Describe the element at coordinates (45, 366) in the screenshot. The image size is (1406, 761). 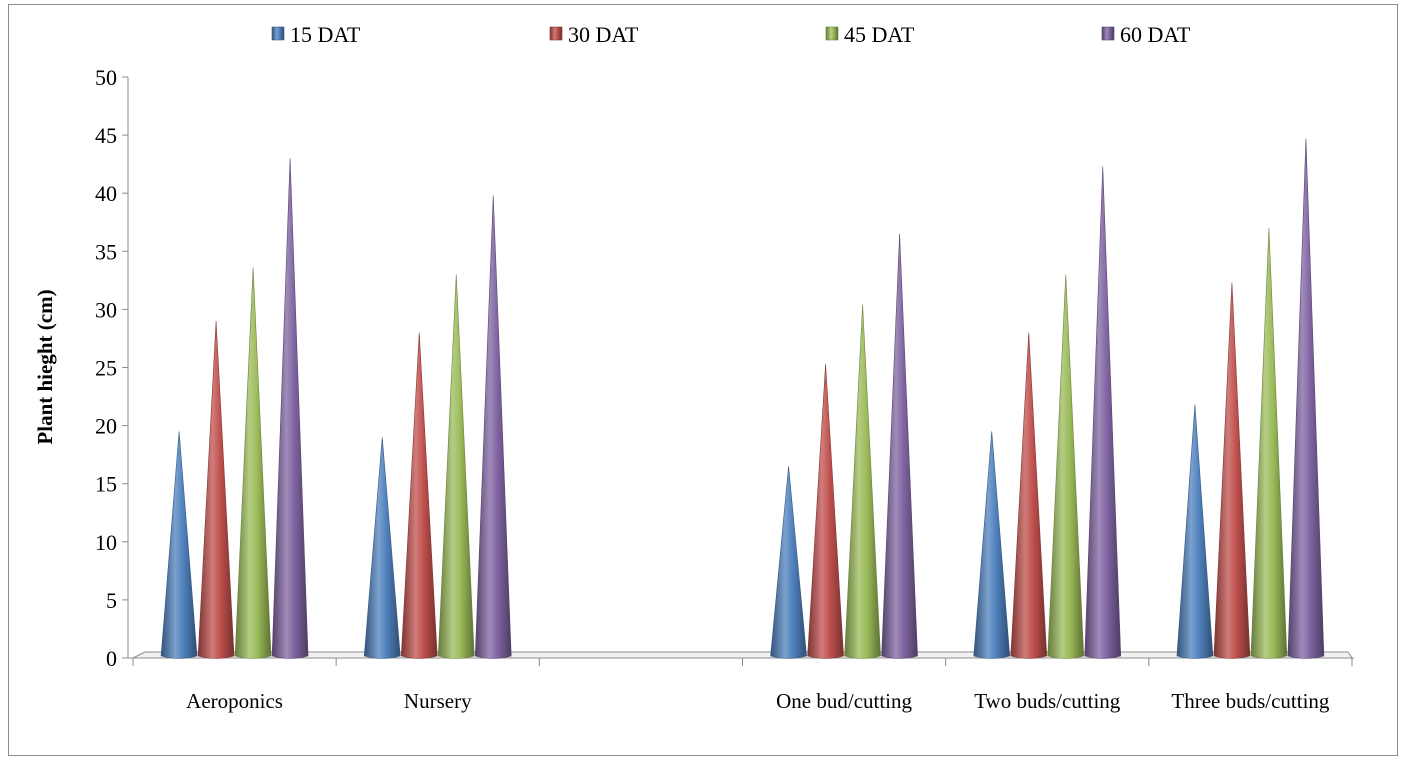
I see `y-axis-title: Plant hieght (cm)` at that location.